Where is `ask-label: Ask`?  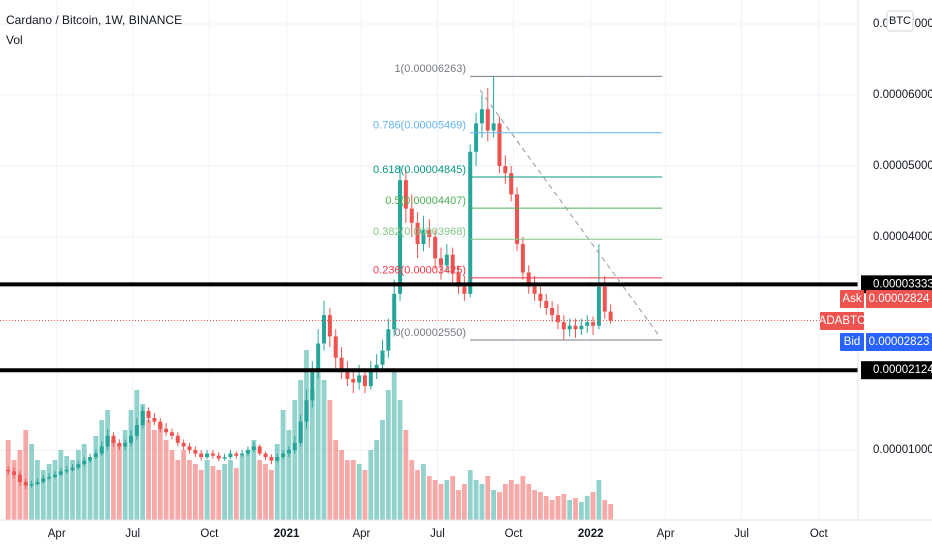 ask-label: Ask is located at coordinates (851, 299).